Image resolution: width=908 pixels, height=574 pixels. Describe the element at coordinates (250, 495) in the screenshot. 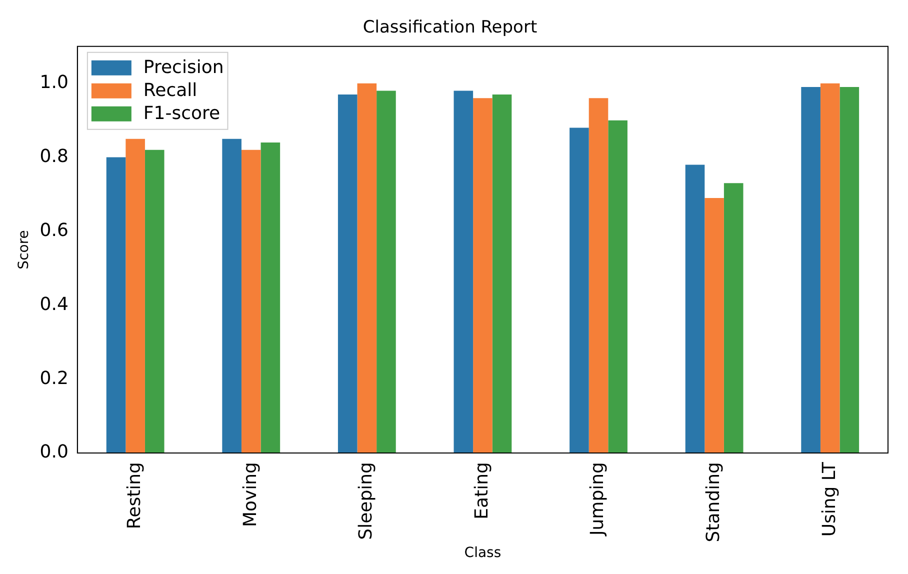

I see `x-tick-label: Moving` at that location.